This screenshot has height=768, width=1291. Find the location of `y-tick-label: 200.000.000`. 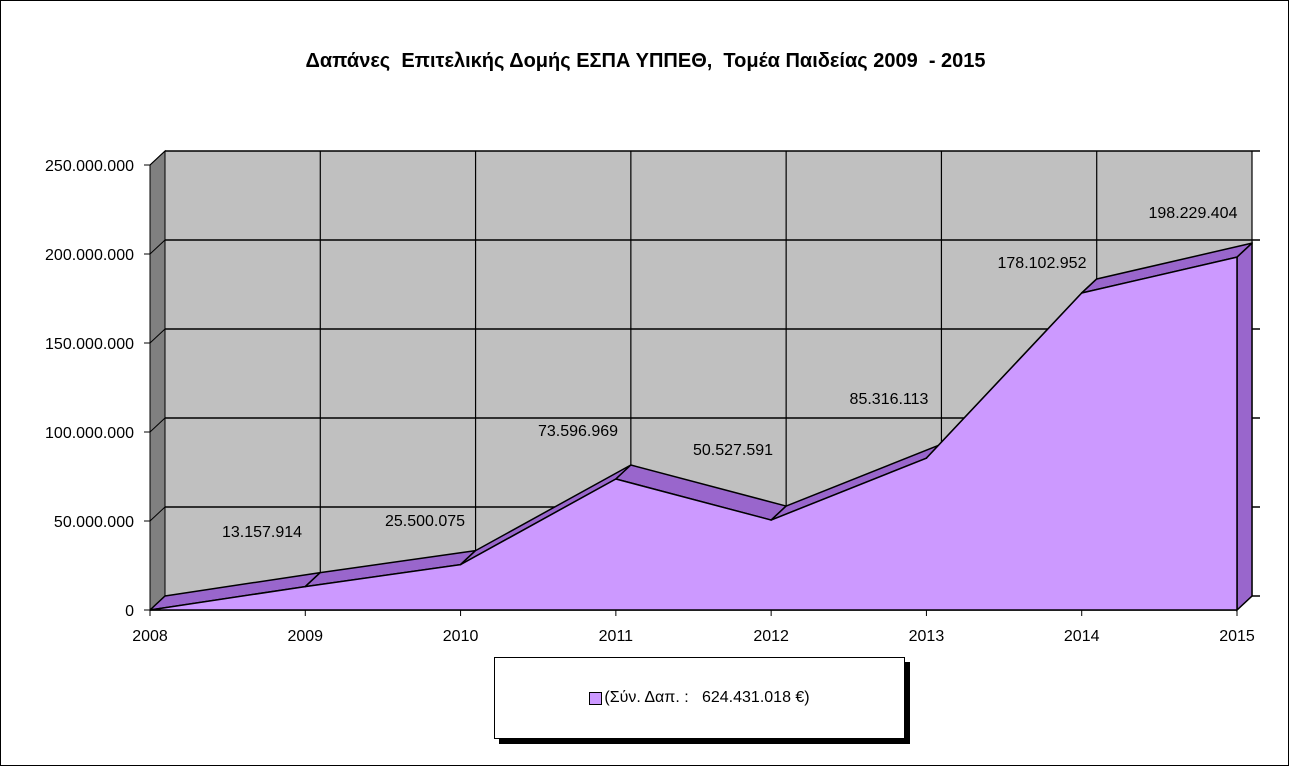

y-tick-label: 200.000.000 is located at coordinates (89, 255).